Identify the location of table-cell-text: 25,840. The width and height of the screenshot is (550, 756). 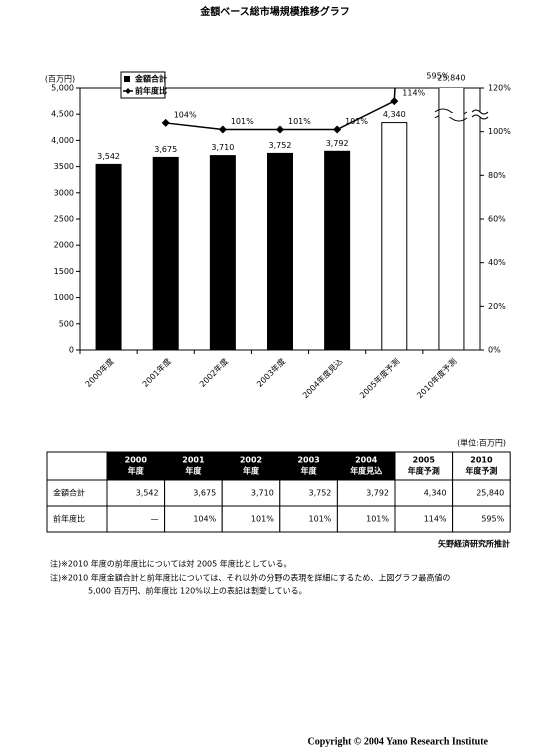
(490, 493).